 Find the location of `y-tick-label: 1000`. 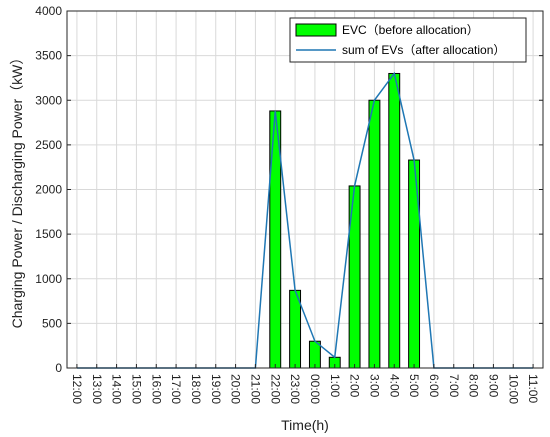

y-tick-label: 1000 is located at coordinates (48, 279).